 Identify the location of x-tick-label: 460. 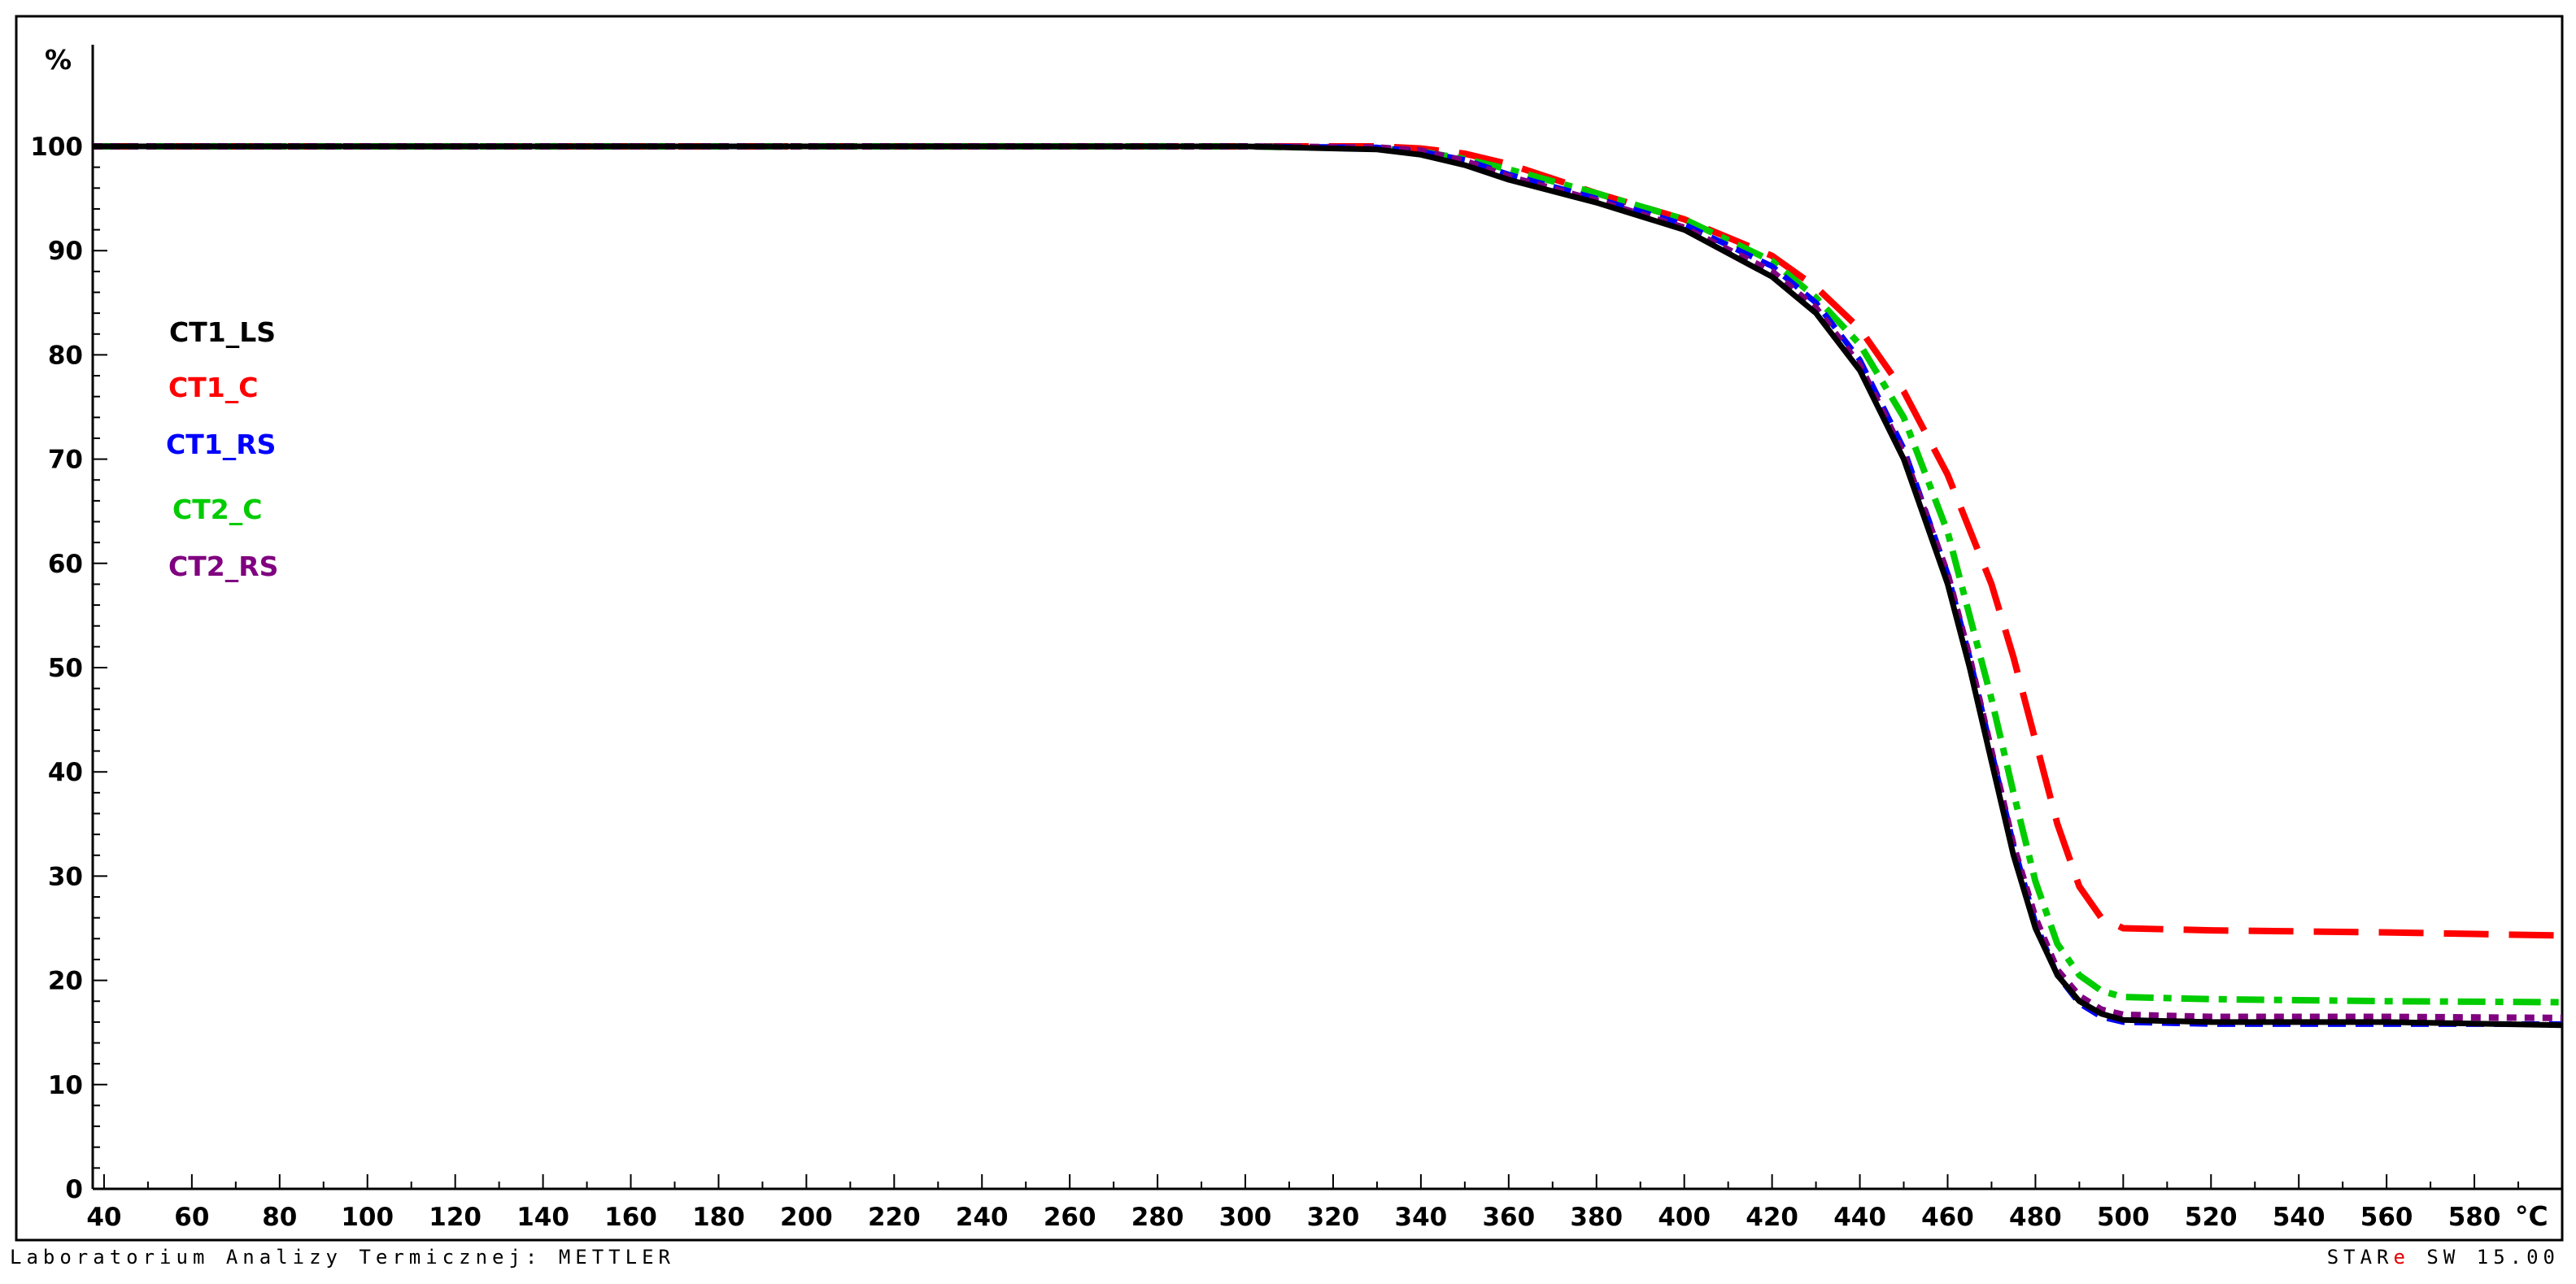
(1947, 1217).